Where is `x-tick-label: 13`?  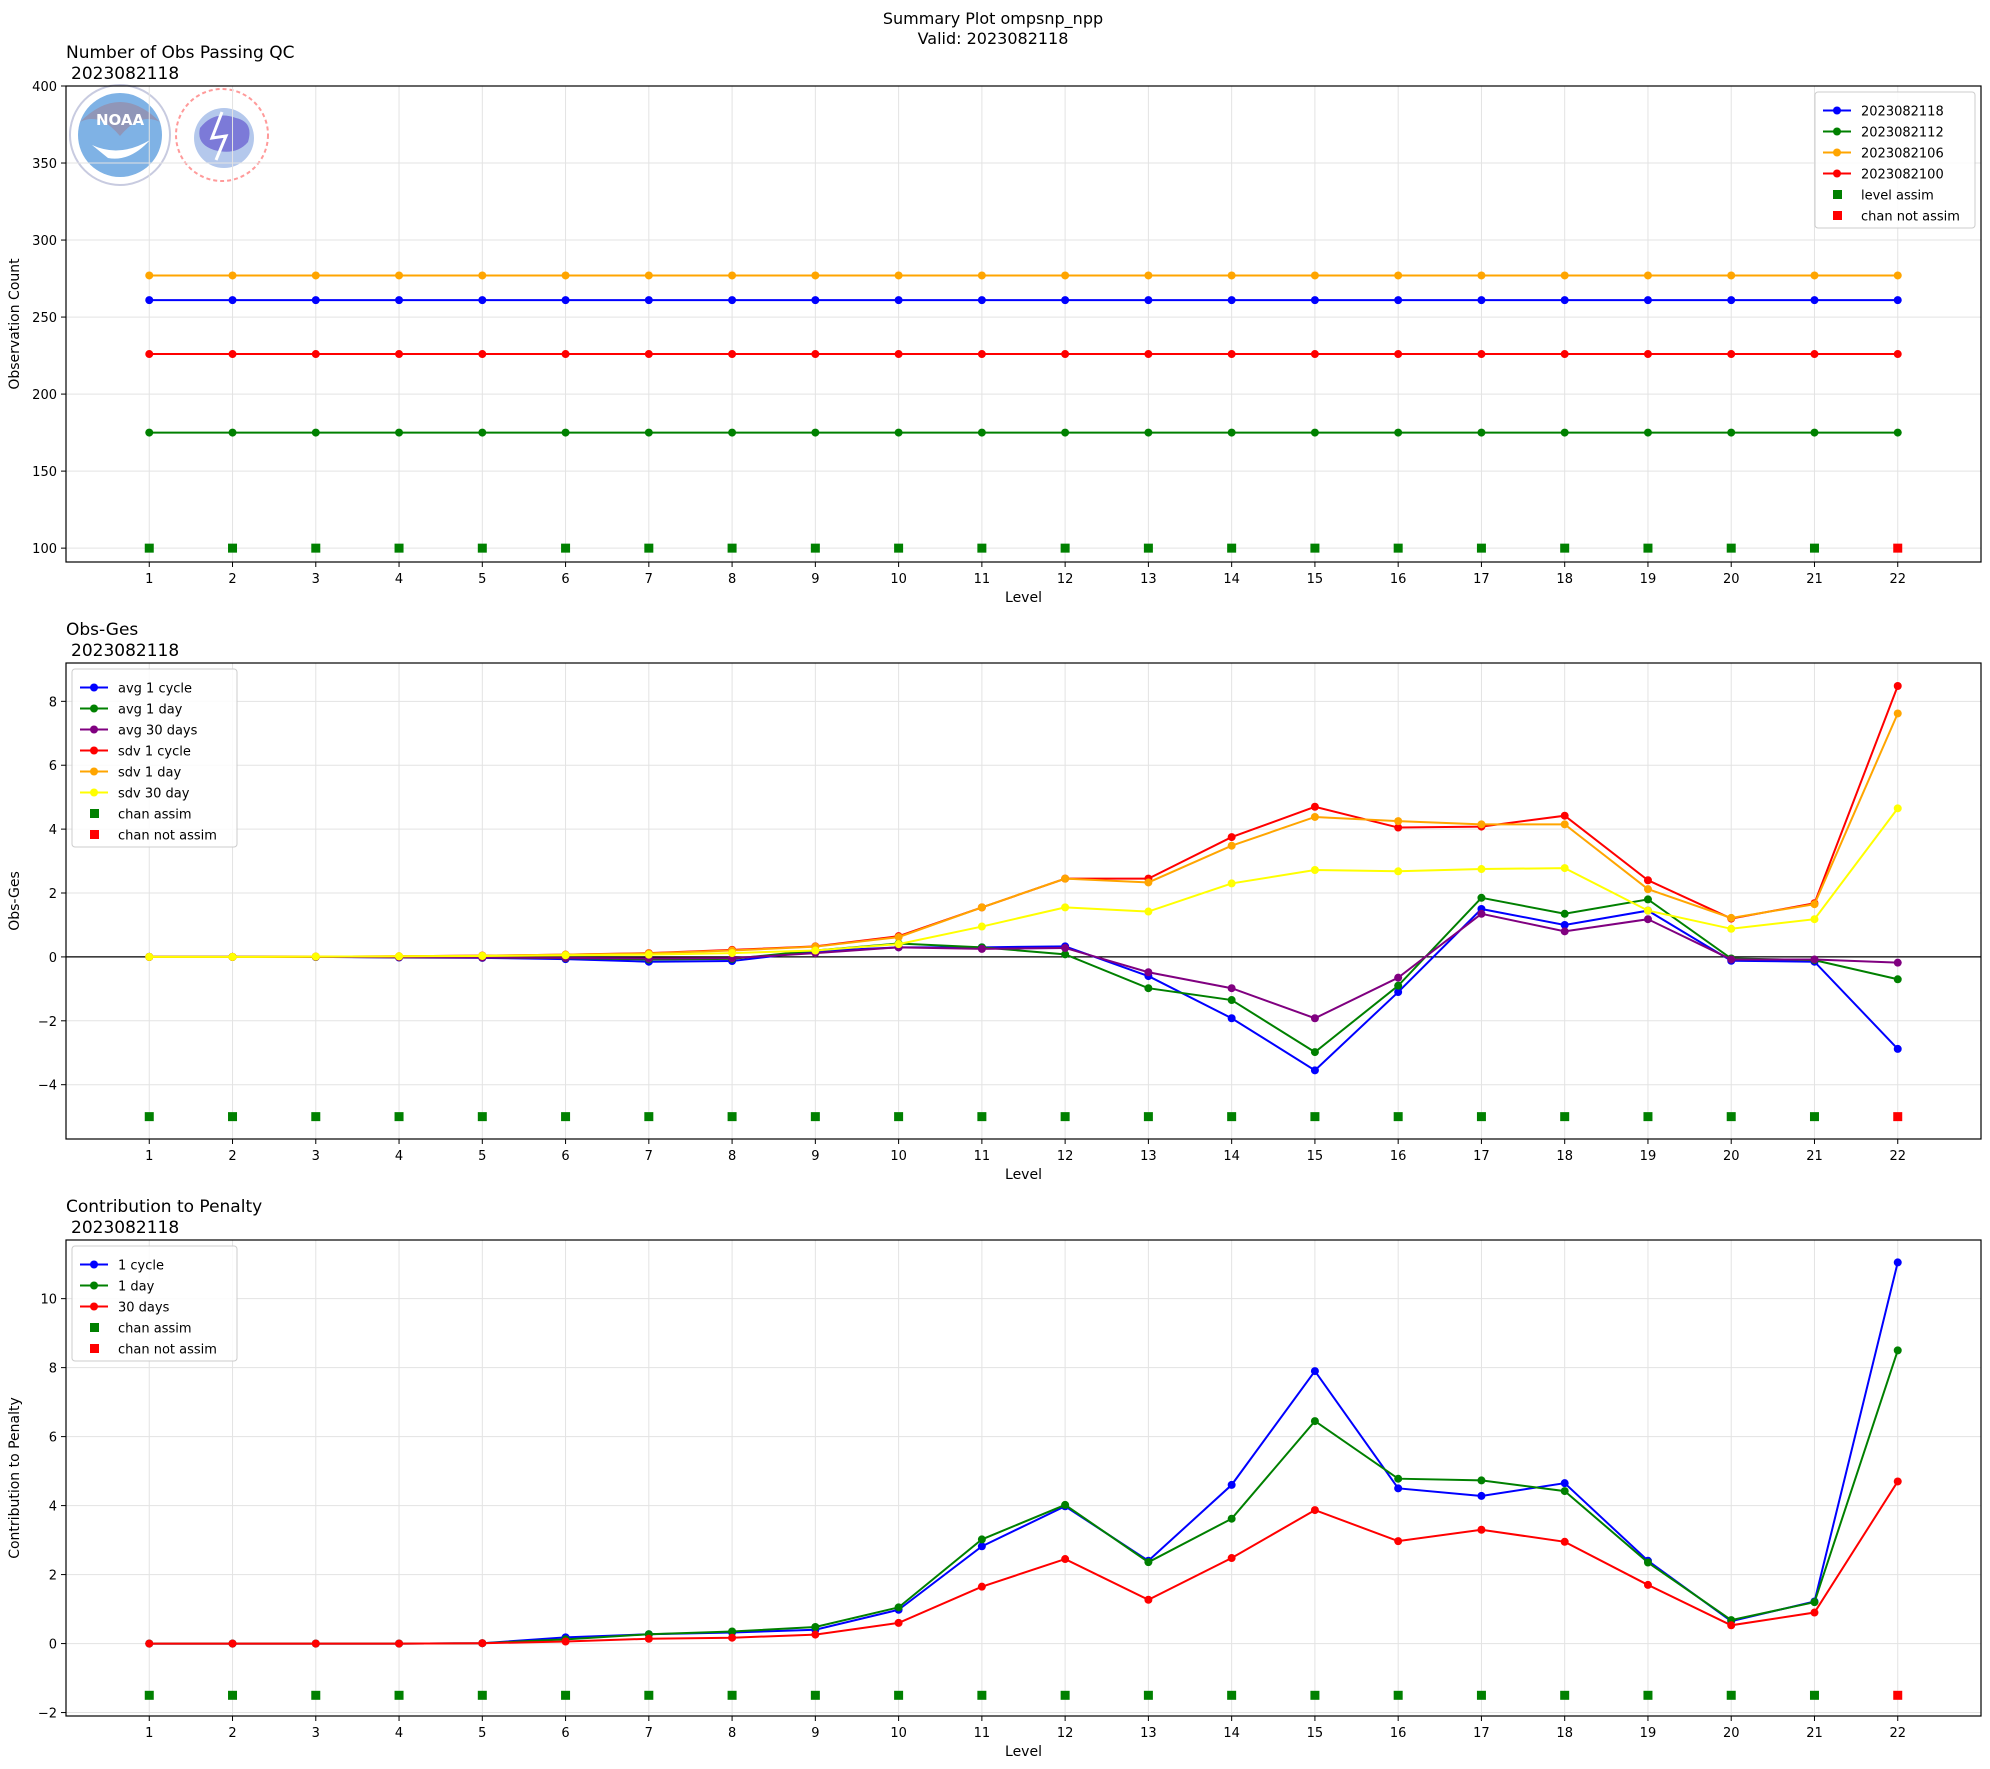 x-tick-label: 13 is located at coordinates (1148, 579).